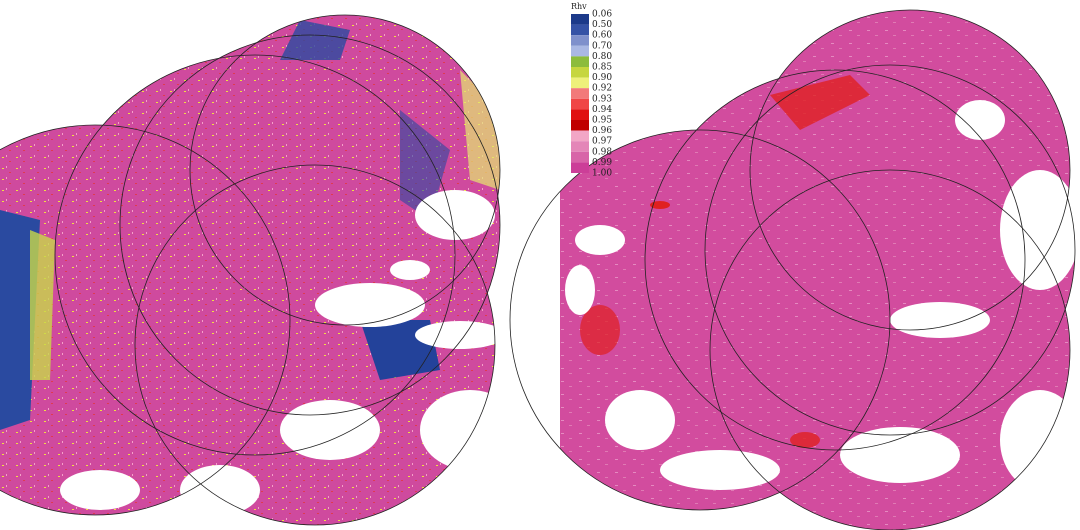  Describe the element at coordinates (602, 46) in the screenshot. I see `legend-label: 0.70` at that location.